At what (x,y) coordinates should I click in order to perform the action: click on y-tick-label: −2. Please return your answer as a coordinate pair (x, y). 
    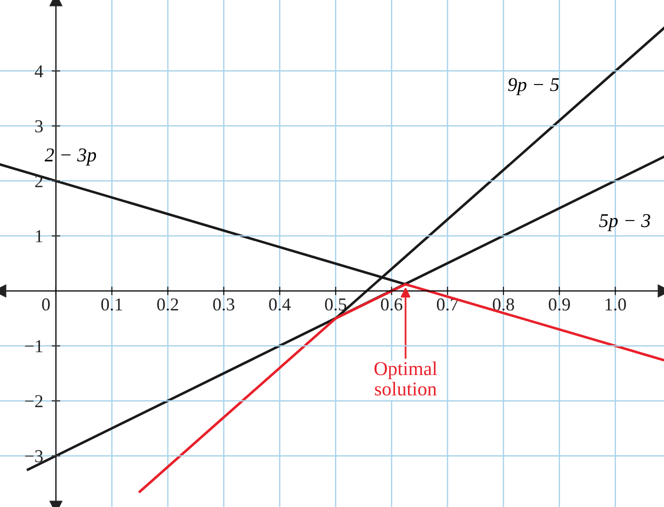
    Looking at the image, I should click on (33, 401).